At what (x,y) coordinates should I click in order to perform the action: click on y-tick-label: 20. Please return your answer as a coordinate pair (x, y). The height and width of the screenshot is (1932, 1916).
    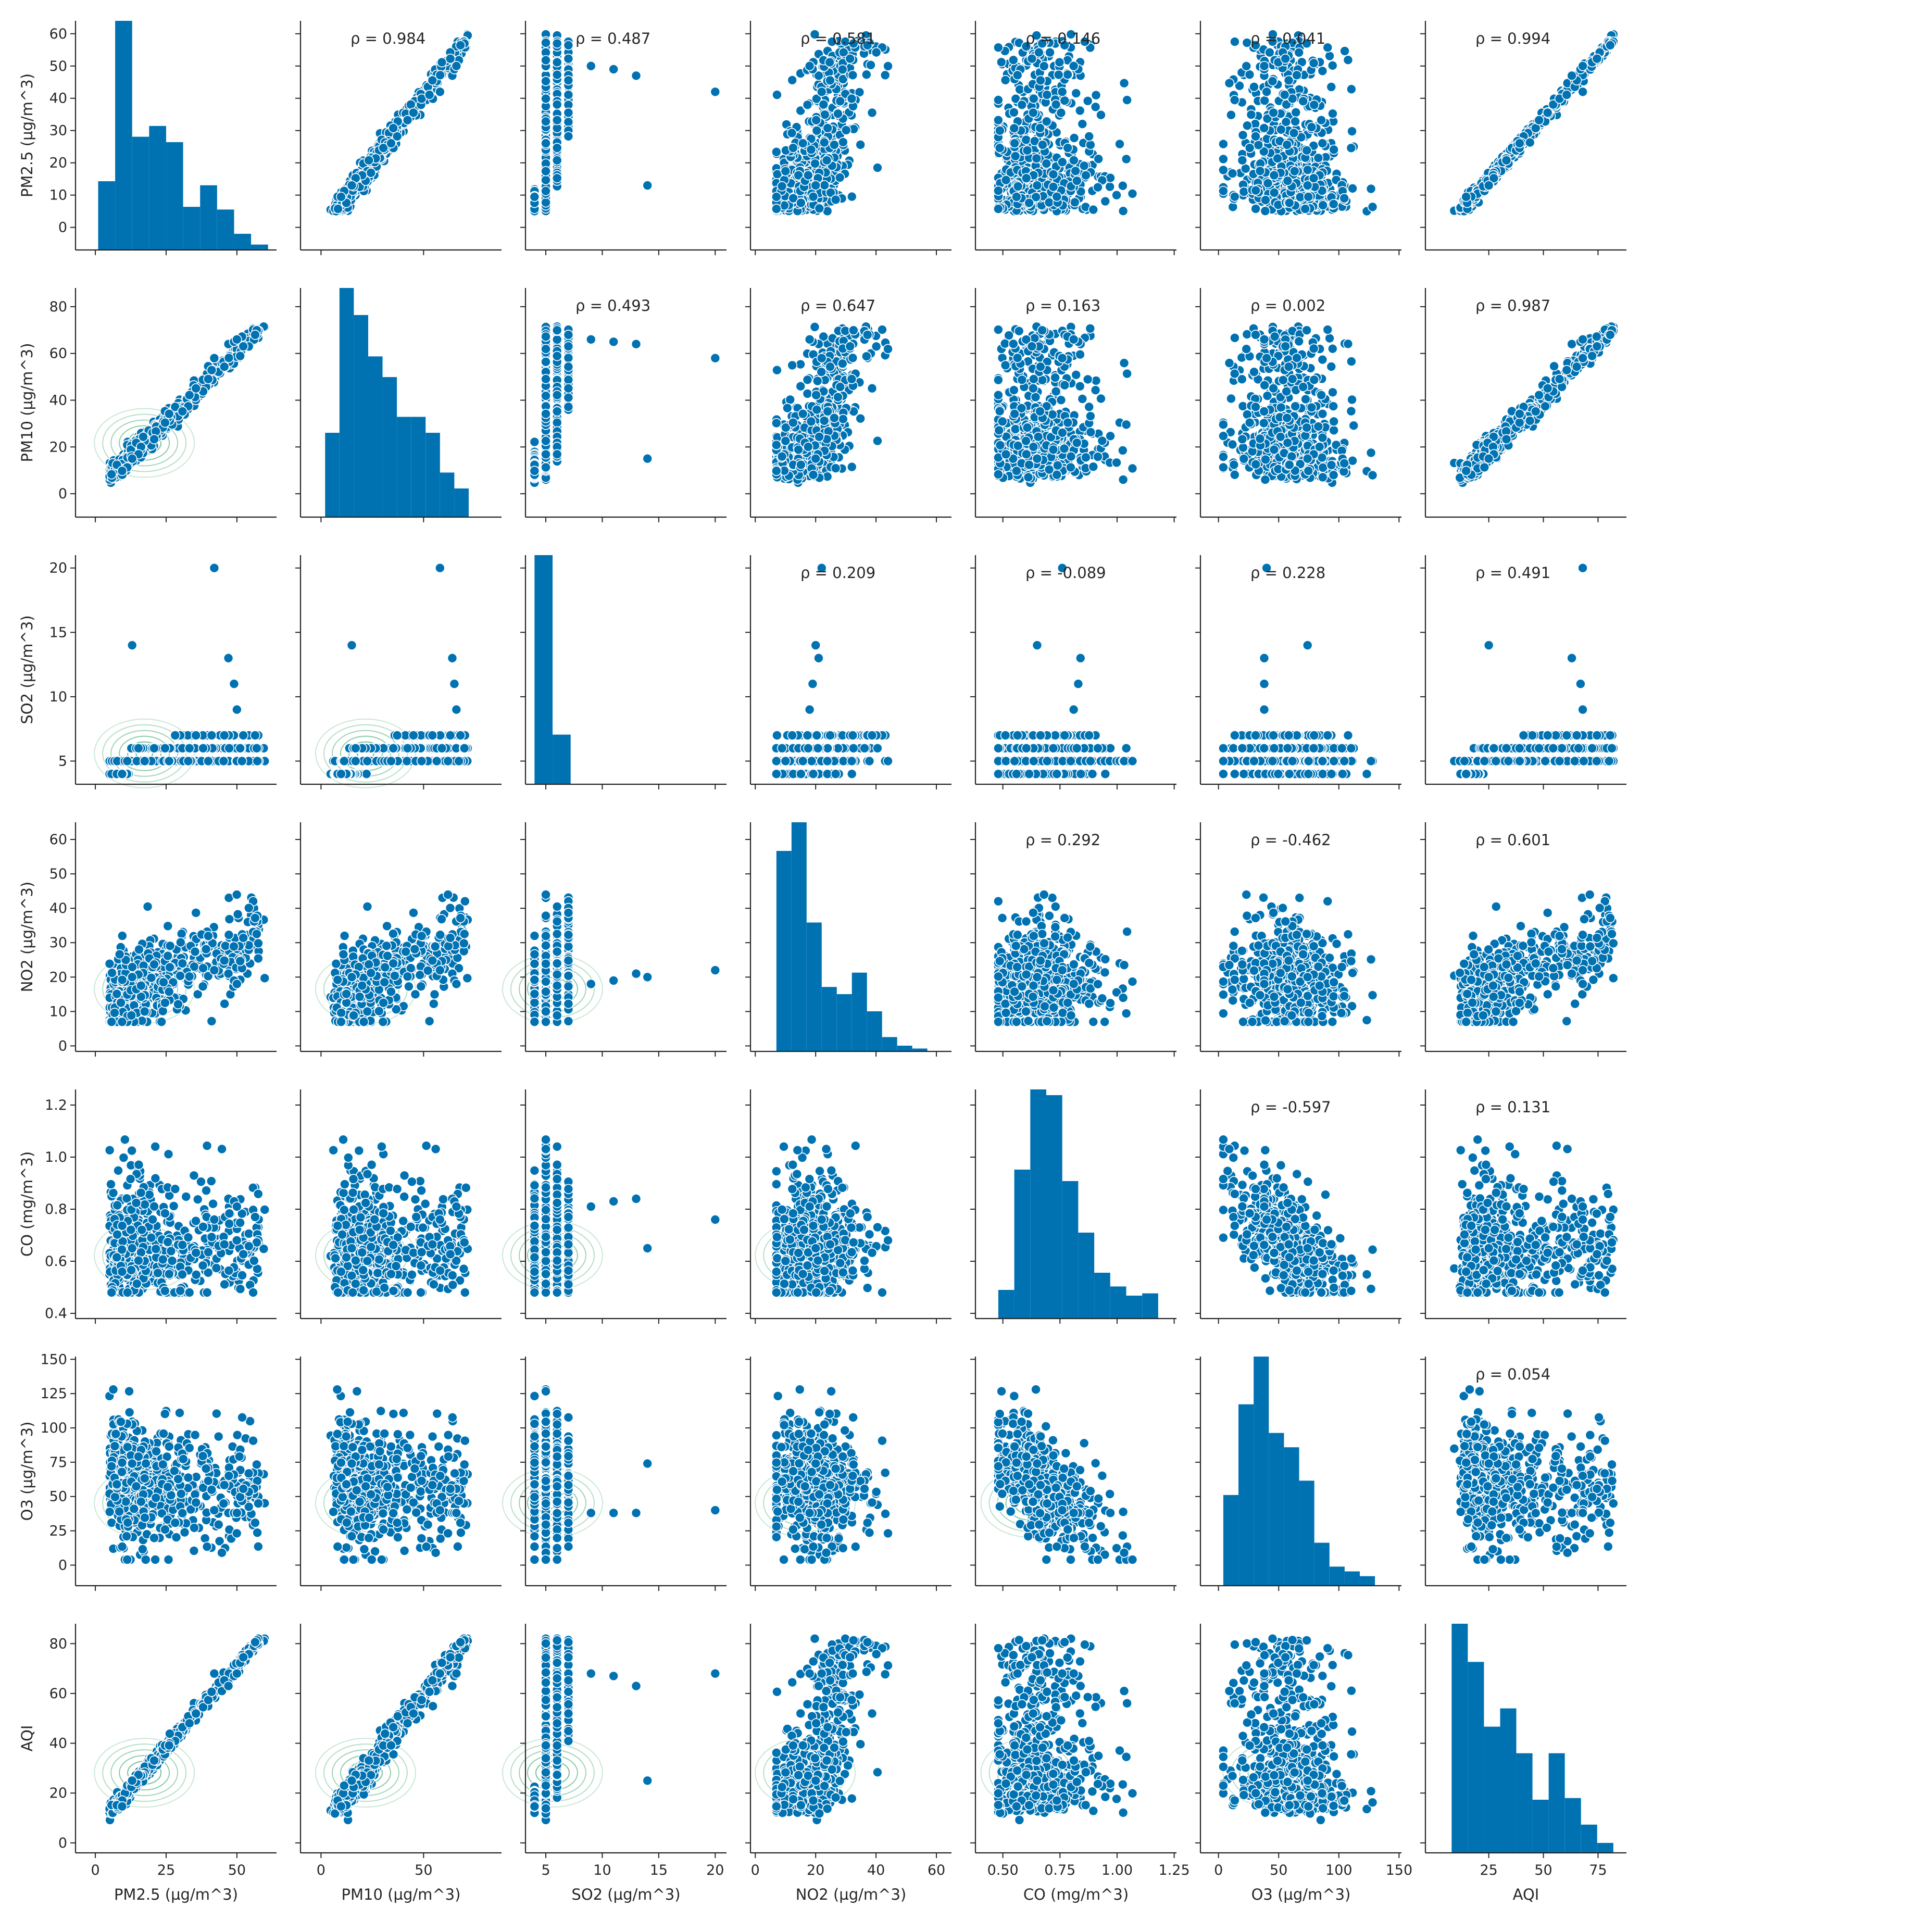
    Looking at the image, I should click on (58, 163).